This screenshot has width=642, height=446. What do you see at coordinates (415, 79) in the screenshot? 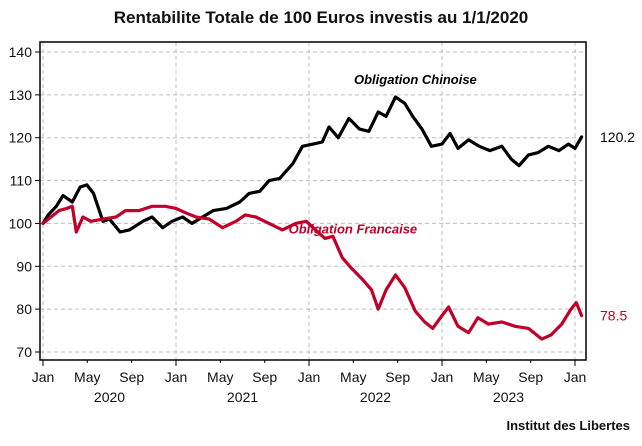
I see `series-label-obligation-chinoise: Obligation Chinoise` at bounding box center [415, 79].